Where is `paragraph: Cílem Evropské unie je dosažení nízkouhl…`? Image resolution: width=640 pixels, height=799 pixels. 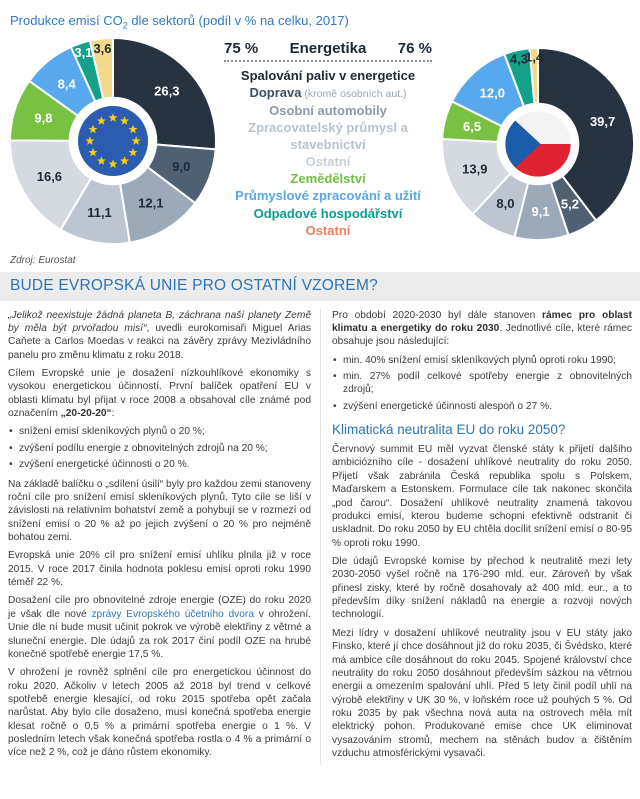 paragraph: Cílem Evropské unie je dosažení nízkouhl… is located at coordinates (159, 393).